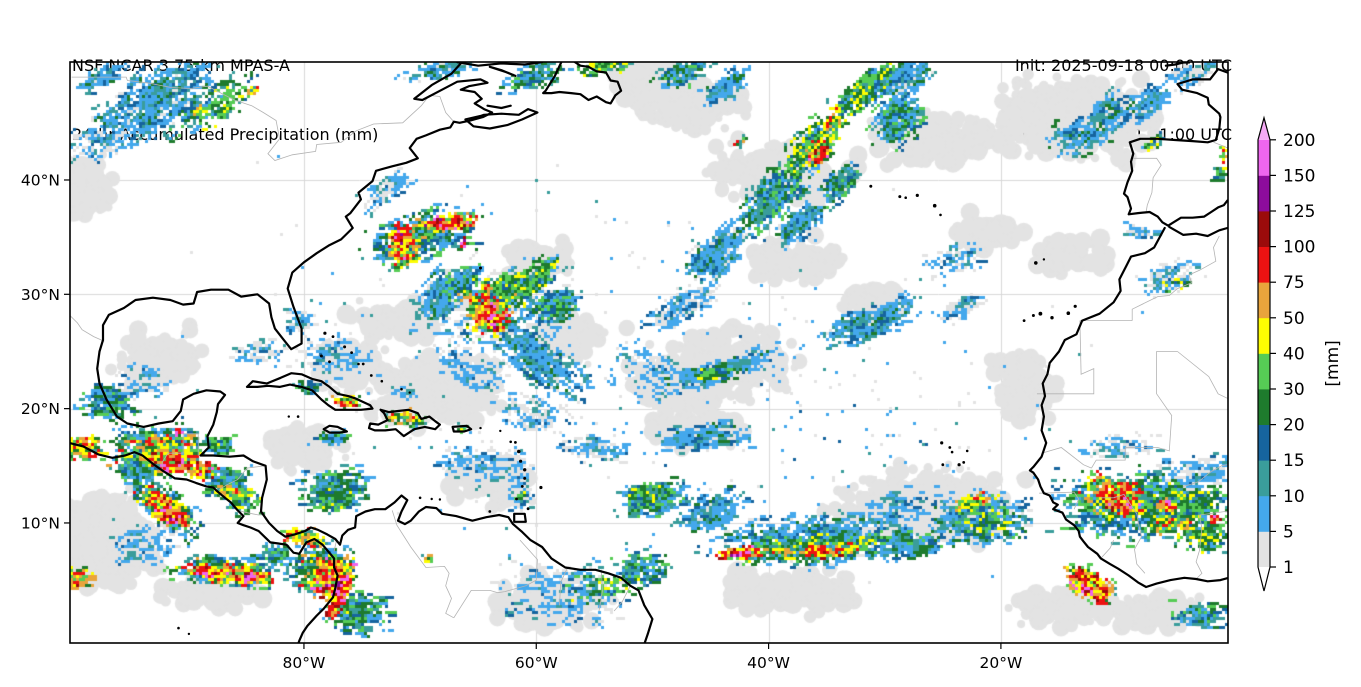  Describe the element at coordinates (1299, 248) in the screenshot. I see `colorbar-tick-label: 100` at that location.